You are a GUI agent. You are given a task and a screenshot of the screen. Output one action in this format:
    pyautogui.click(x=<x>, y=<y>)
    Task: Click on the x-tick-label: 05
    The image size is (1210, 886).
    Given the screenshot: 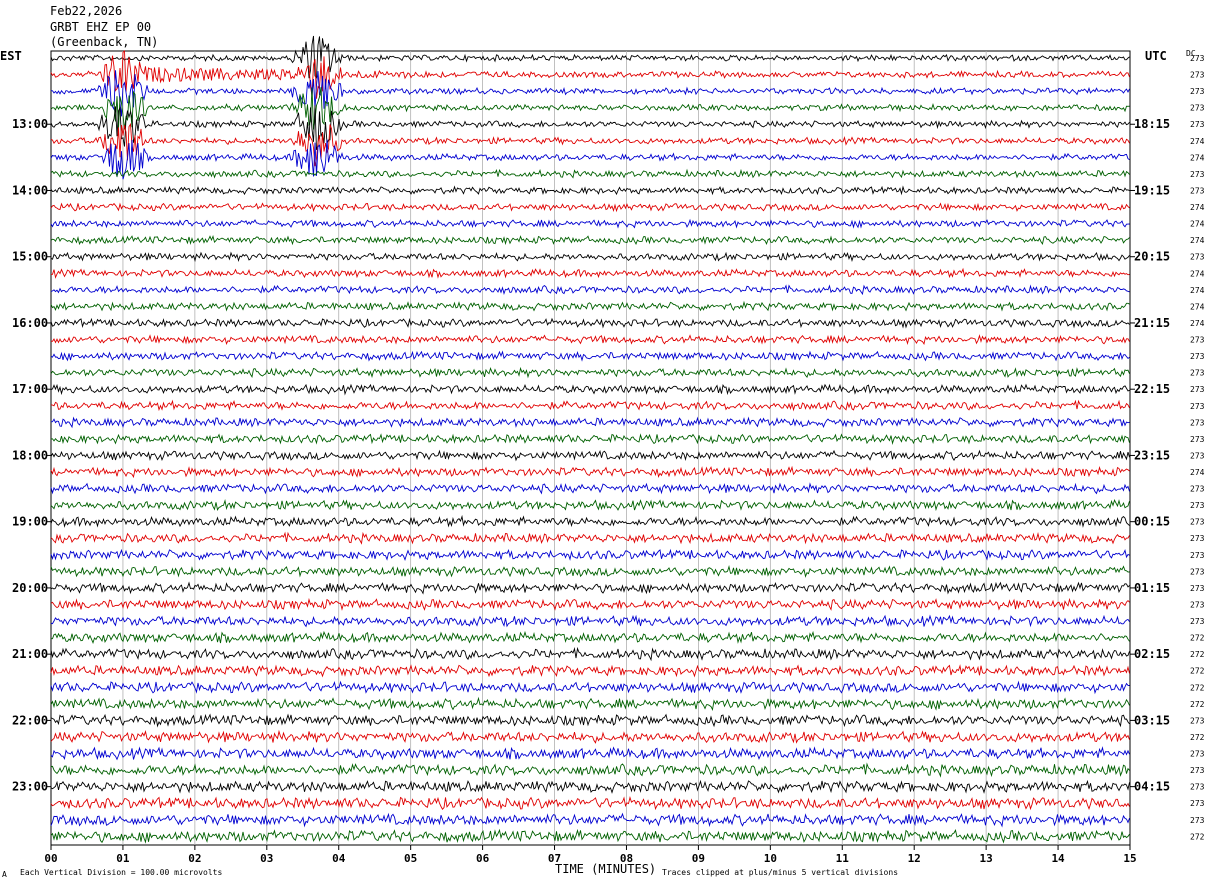 What is the action you would take?
    pyautogui.click(x=410, y=858)
    